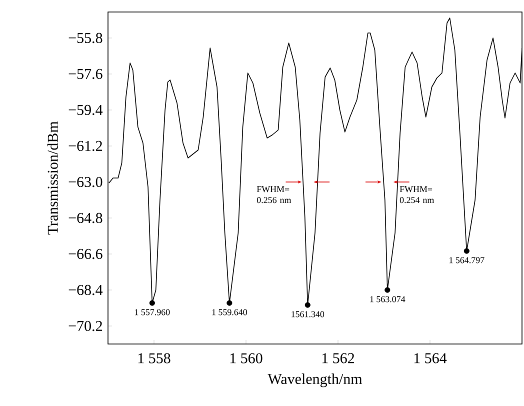 This screenshot has height=406, width=524. What do you see at coordinates (85, 254) in the screenshot?
I see `y-tick-label: −66.6` at bounding box center [85, 254].